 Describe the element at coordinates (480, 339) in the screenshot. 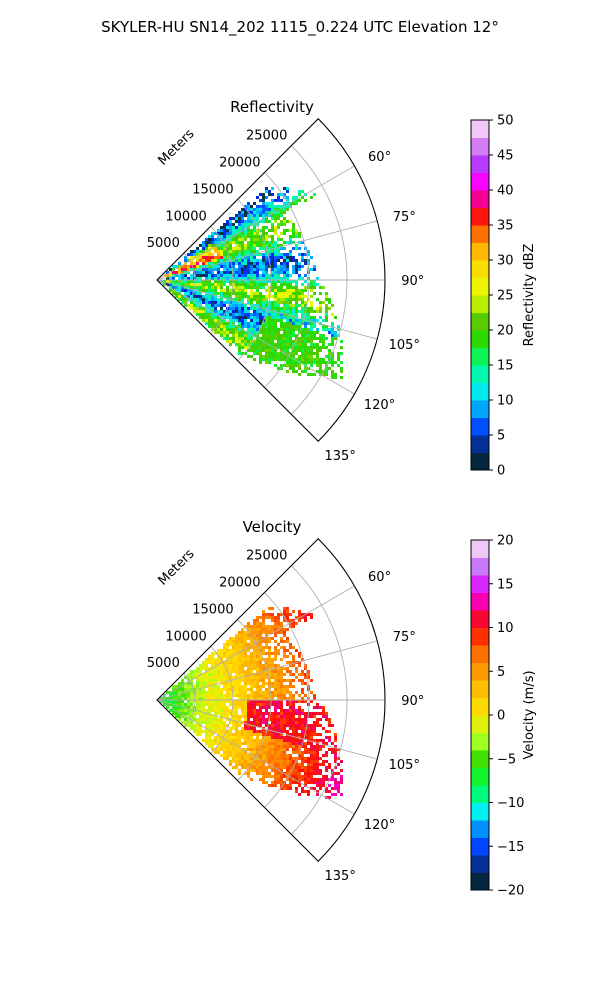

I see `colorbar-band` at that location.